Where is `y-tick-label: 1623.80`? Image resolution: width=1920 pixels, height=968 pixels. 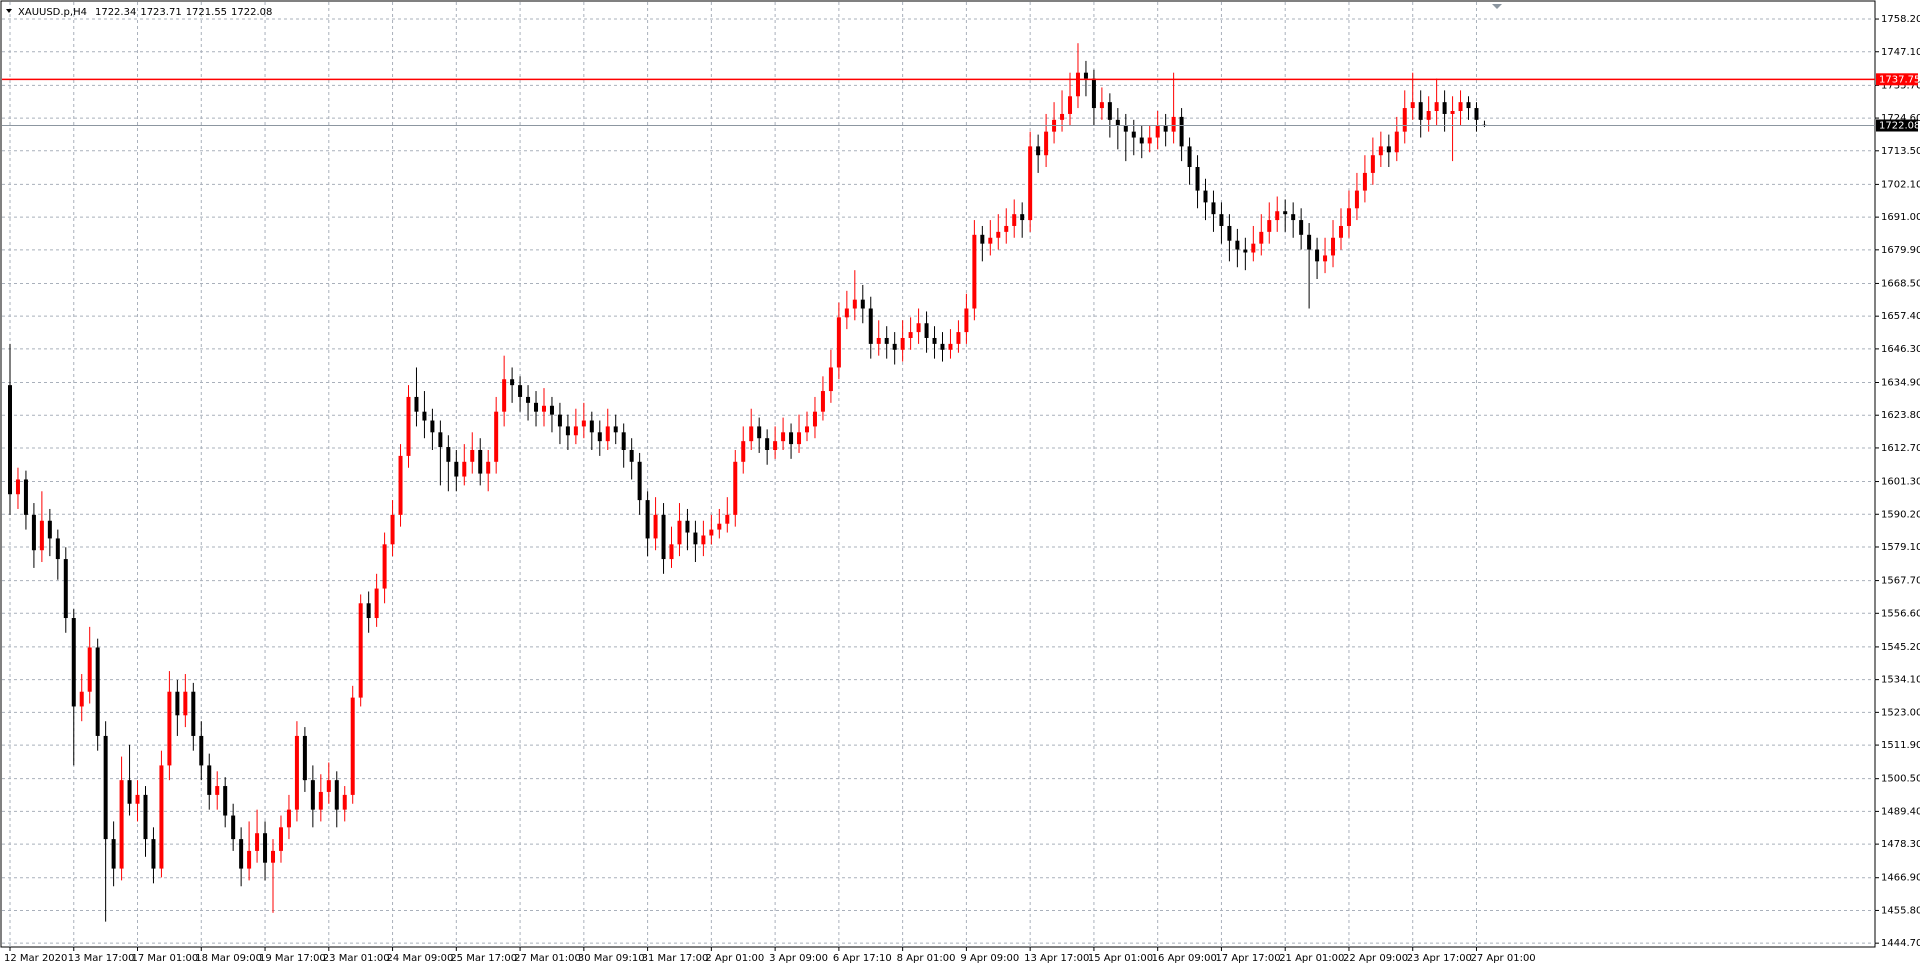
y-tick-label: 1623.80 is located at coordinates (1900, 415).